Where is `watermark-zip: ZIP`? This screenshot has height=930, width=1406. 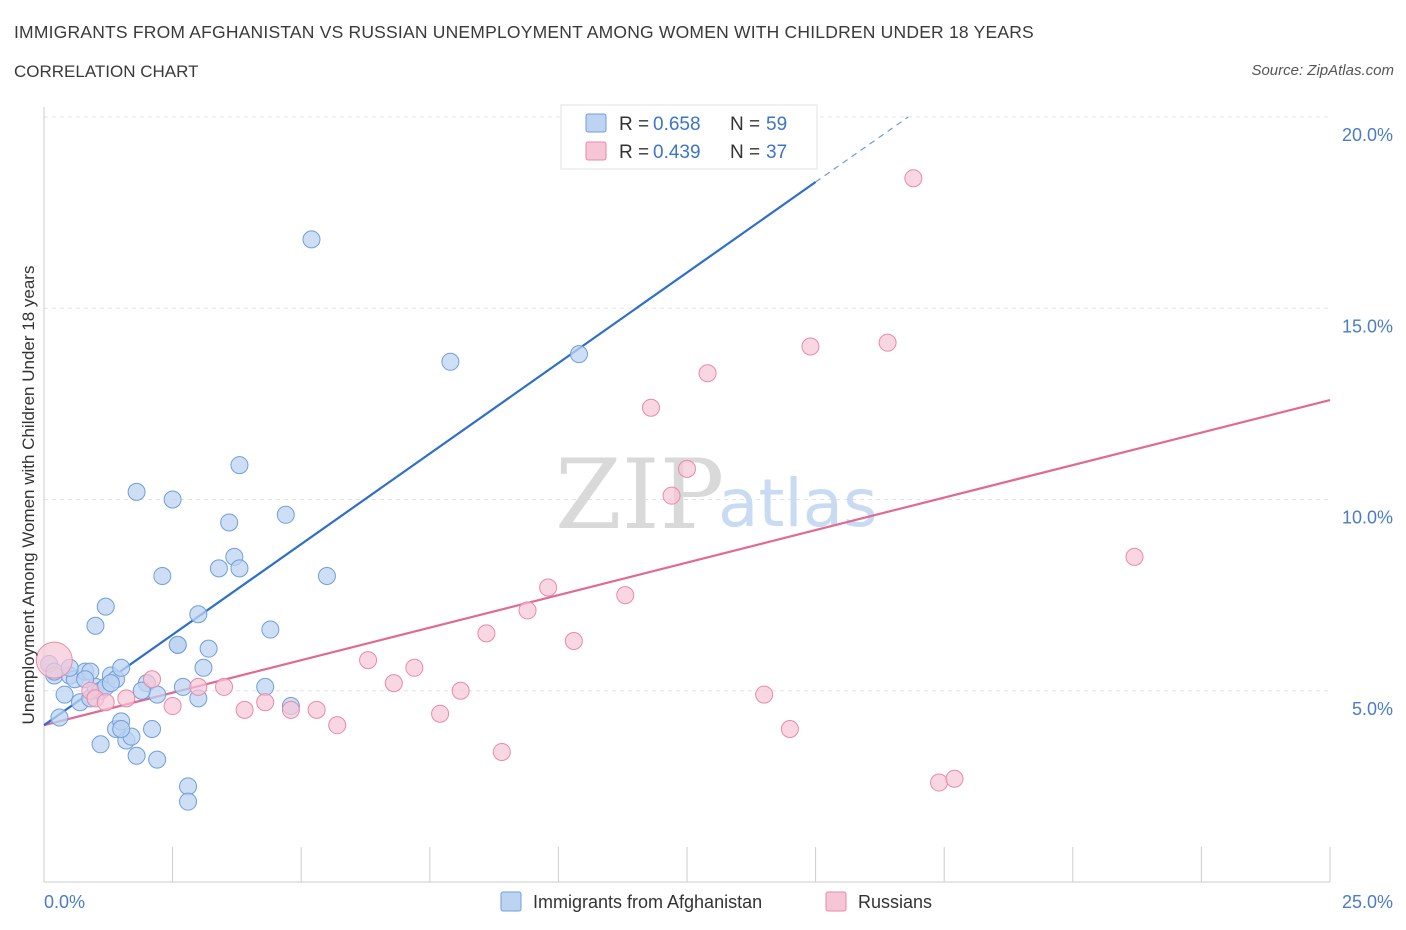 watermark-zip: ZIP is located at coordinates (639, 495).